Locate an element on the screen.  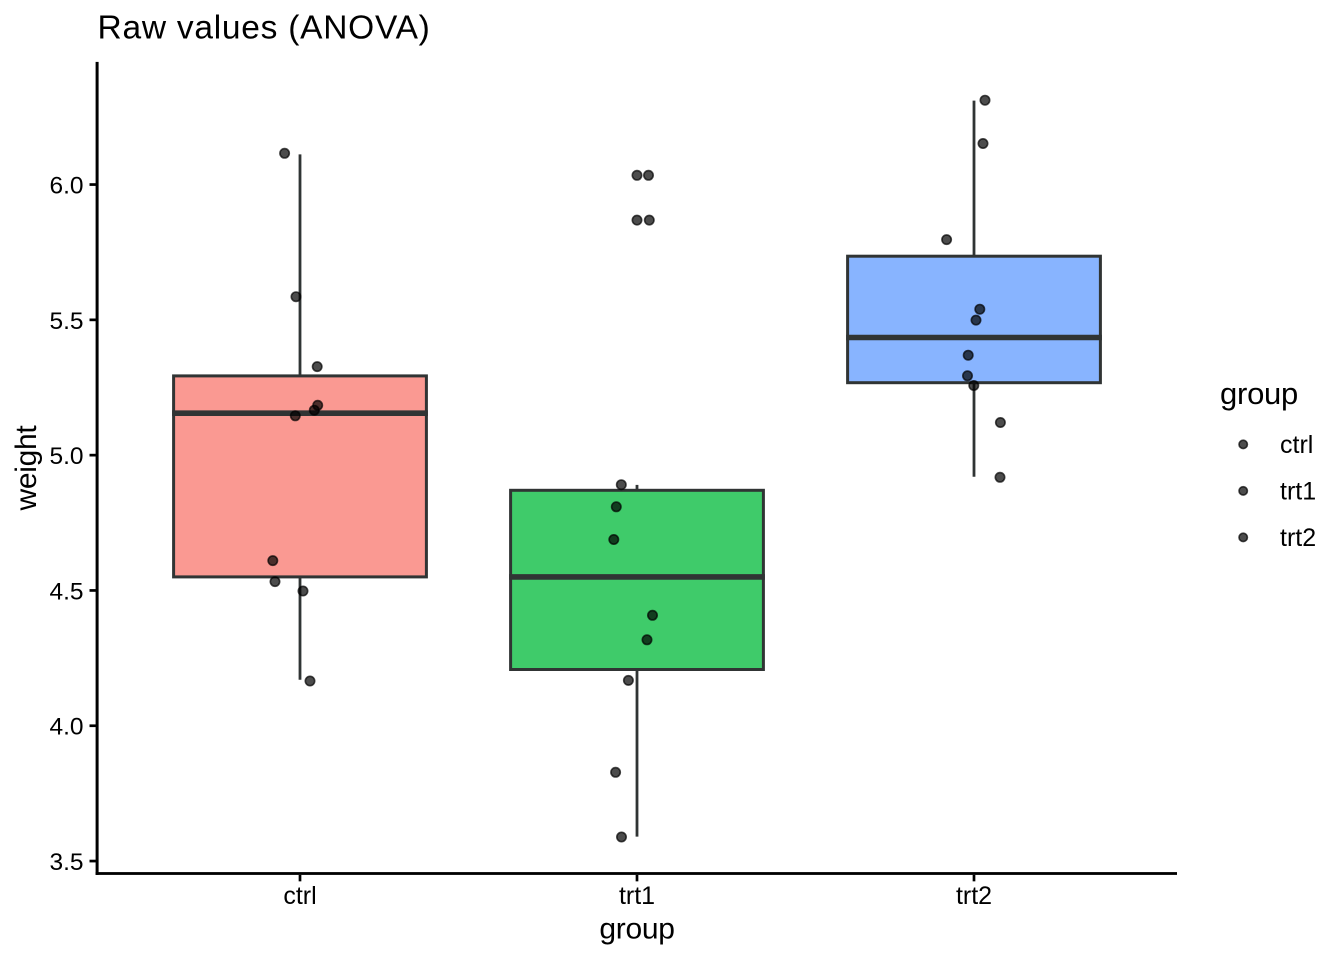
svg-text: 6.0 is located at coordinates (66, 186).